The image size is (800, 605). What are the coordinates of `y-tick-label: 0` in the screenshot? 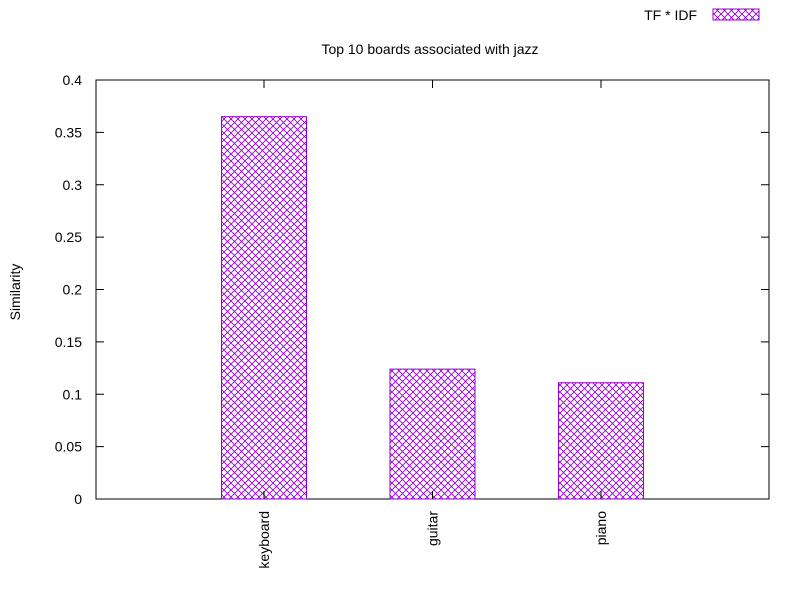 It's located at (78, 499).